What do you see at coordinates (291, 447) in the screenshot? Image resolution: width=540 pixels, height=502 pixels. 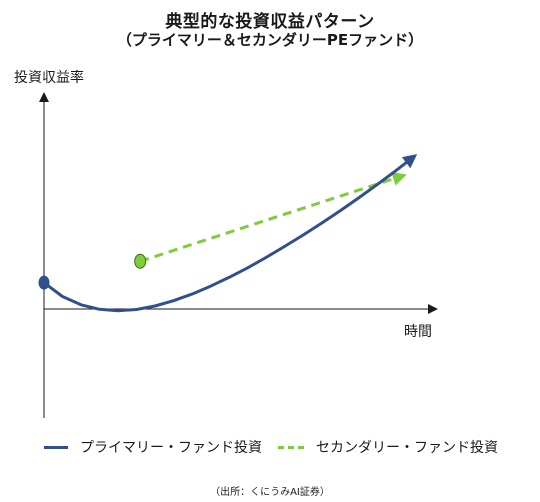 I see `legend-swatch-secondary` at bounding box center [291, 447].